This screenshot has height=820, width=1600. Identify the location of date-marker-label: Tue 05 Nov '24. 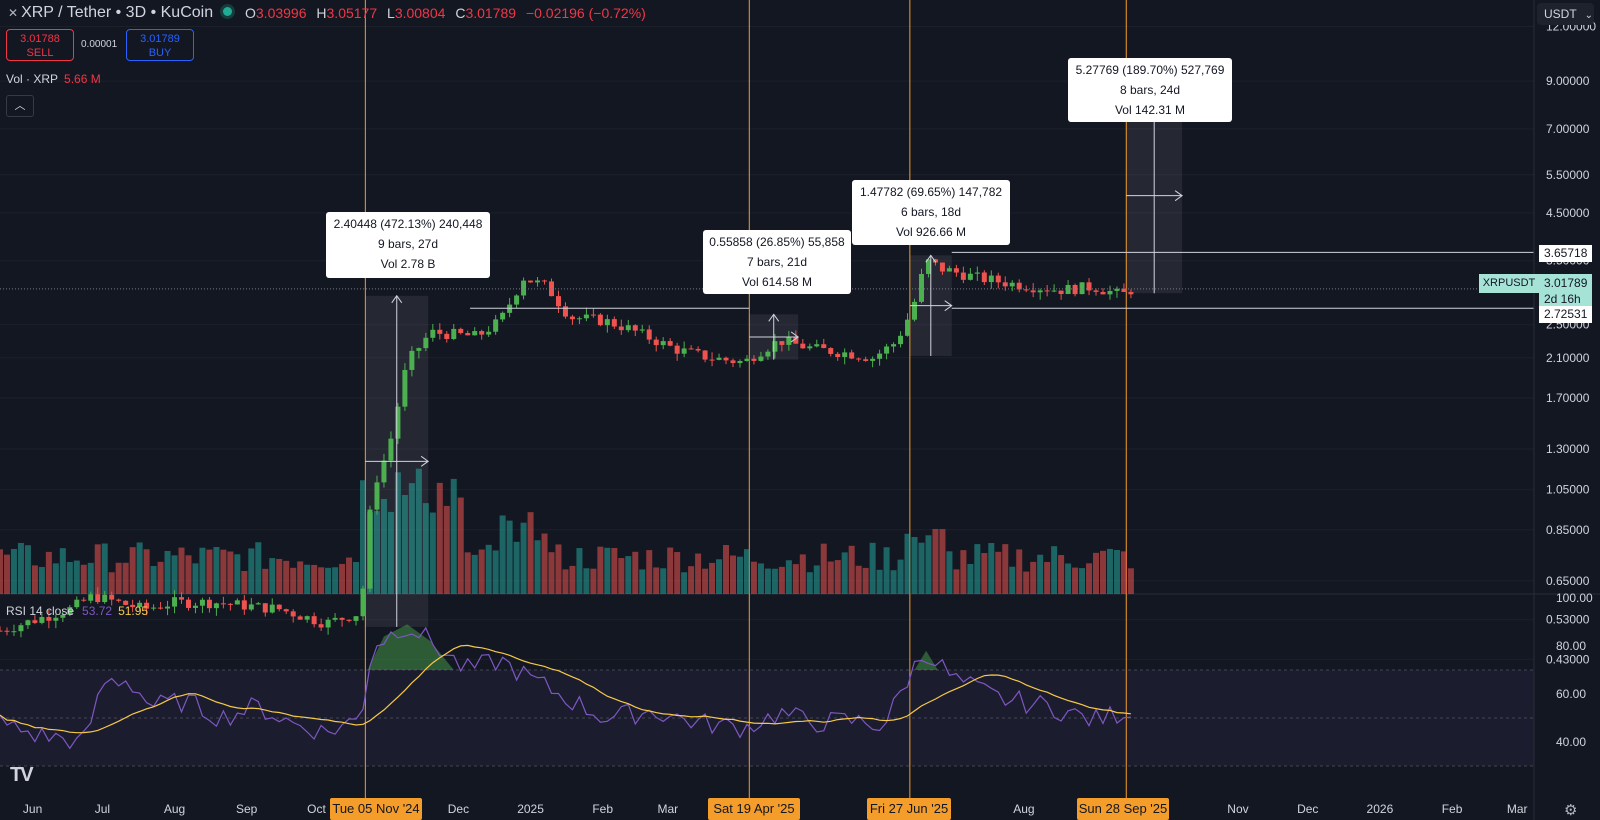
(376, 809).